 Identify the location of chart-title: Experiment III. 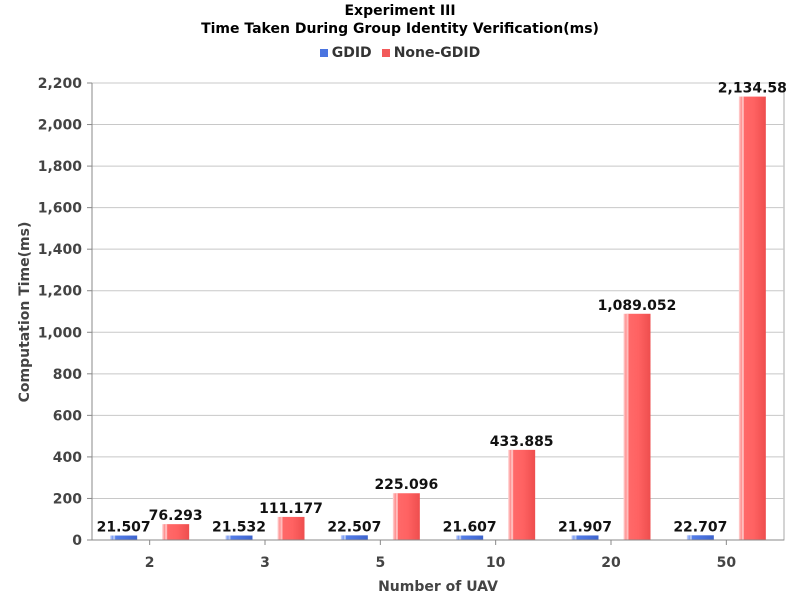
(400, 11).